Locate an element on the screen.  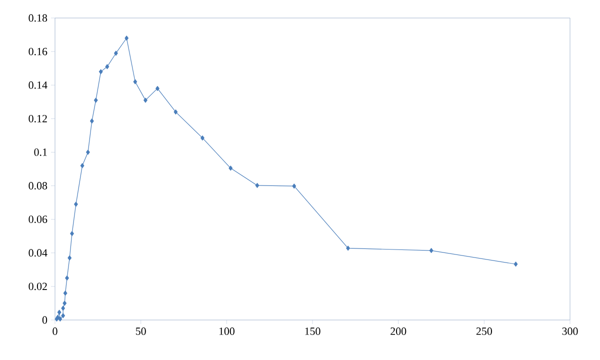
y-tick-label: 0.18 is located at coordinates (38, 18).